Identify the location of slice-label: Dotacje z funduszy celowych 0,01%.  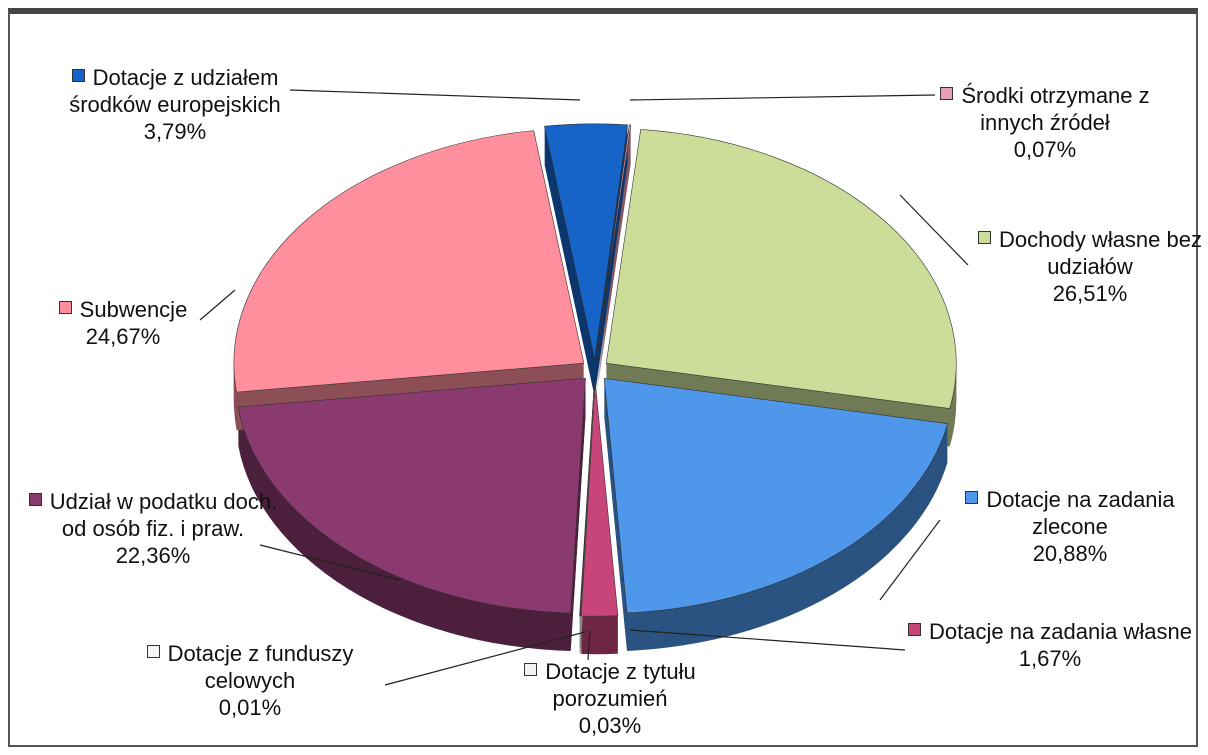
(250, 680).